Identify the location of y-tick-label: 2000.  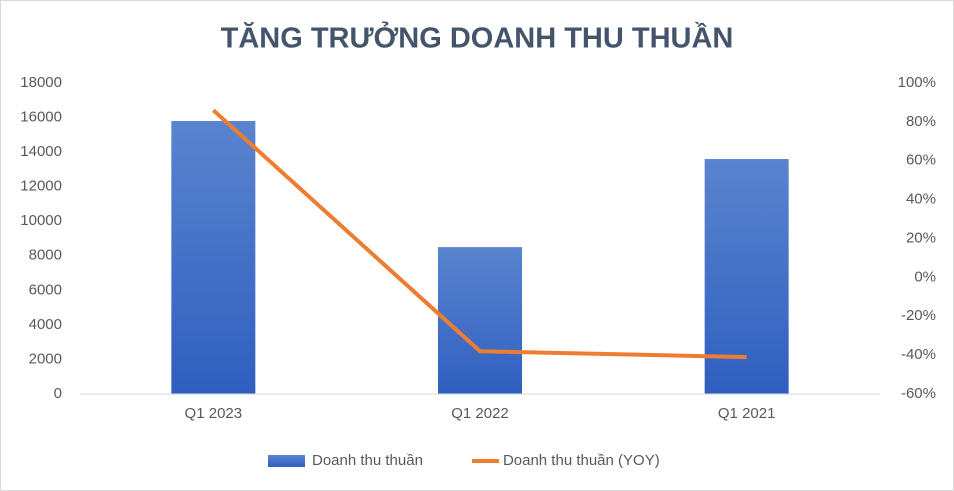
(45, 358).